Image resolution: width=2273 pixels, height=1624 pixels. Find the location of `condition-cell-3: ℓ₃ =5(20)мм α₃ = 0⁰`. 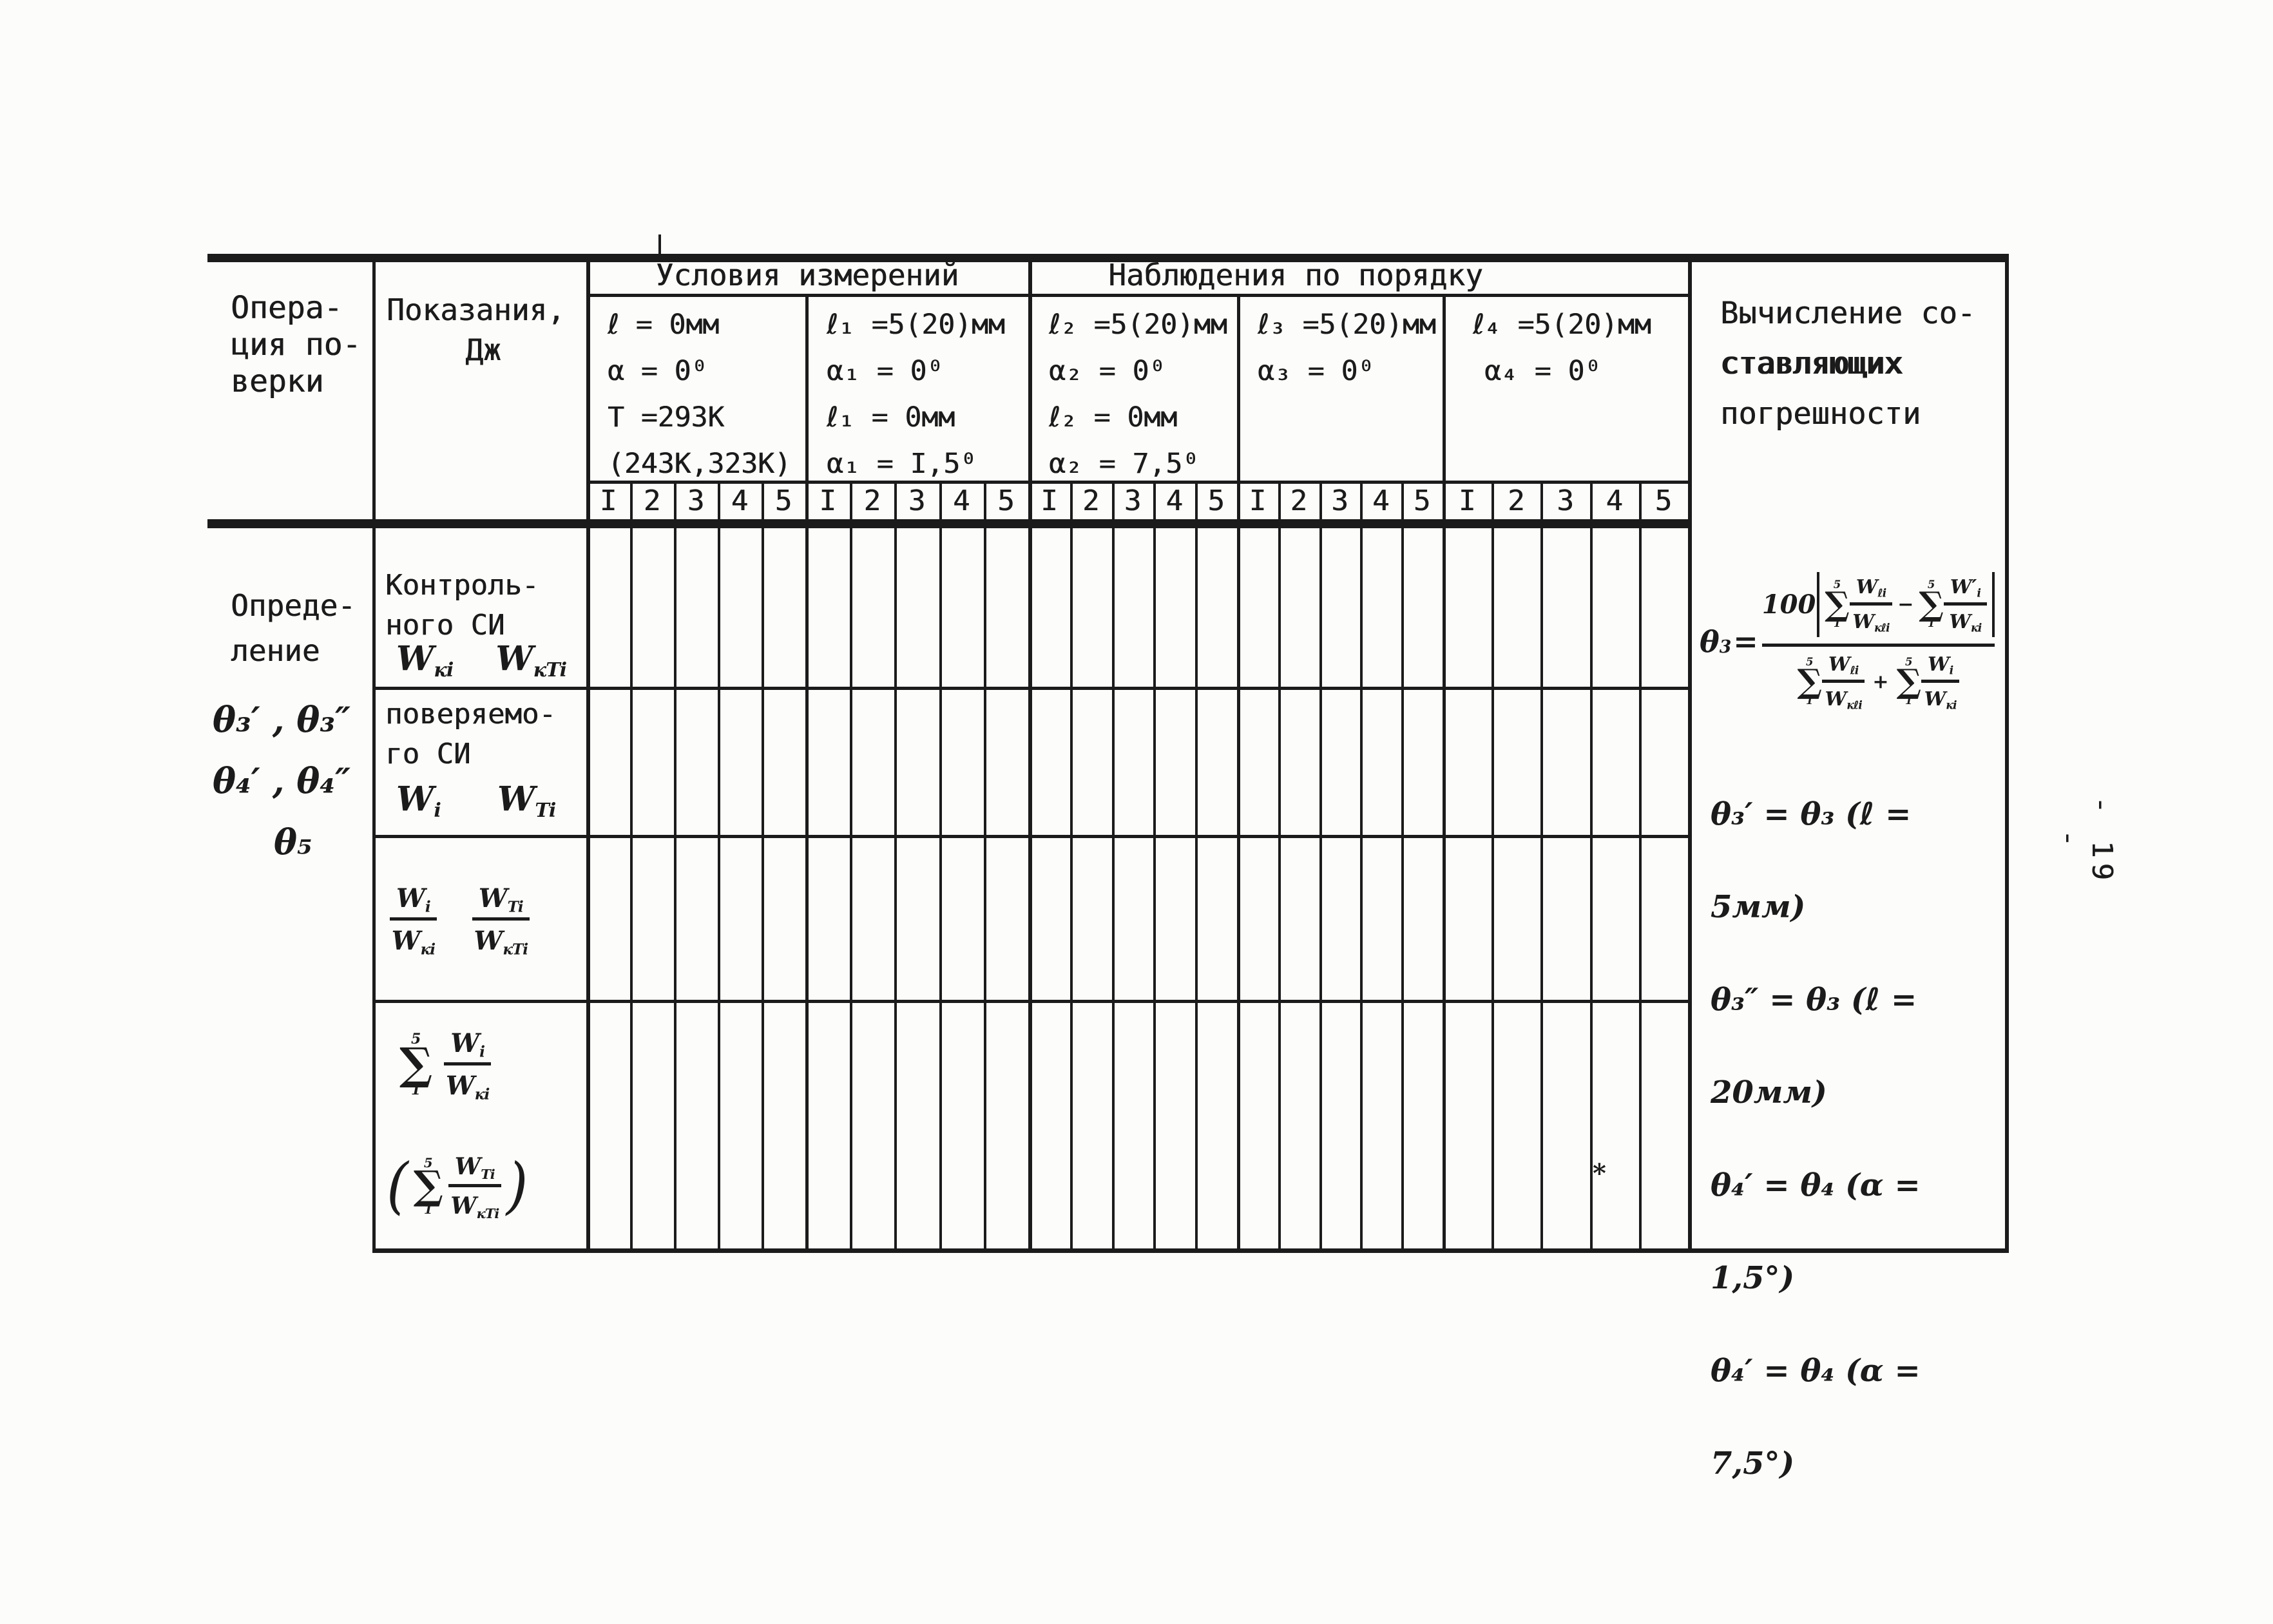

condition-cell-3: ℓ₃ =5(20)мм α₃ = 0⁰ is located at coordinates (1347, 348).